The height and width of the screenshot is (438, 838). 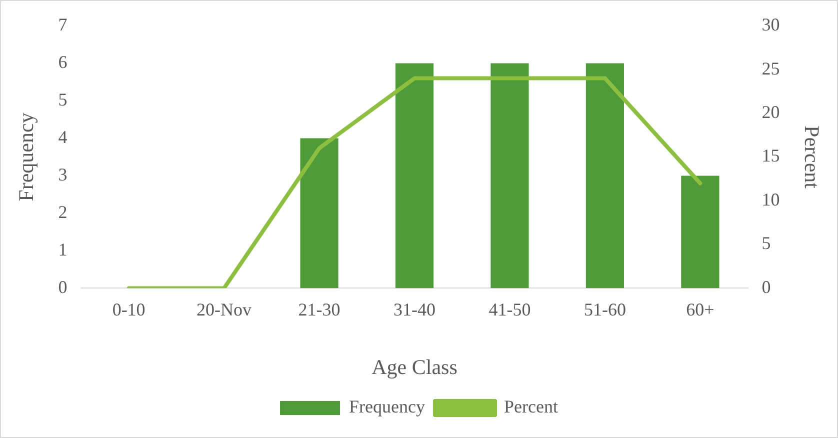 I want to click on y-tick-label: 5, so click(x=63, y=100).